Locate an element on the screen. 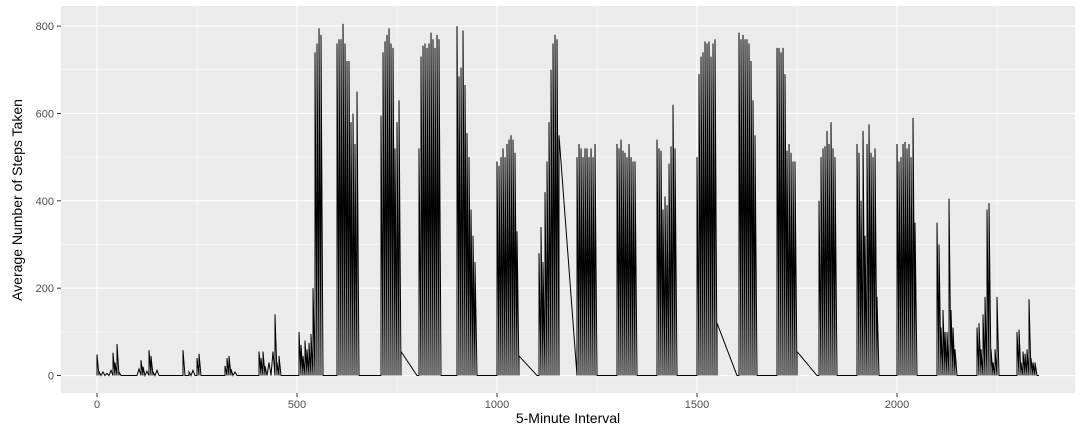  y-tick-label: 200 is located at coordinates (45, 289).